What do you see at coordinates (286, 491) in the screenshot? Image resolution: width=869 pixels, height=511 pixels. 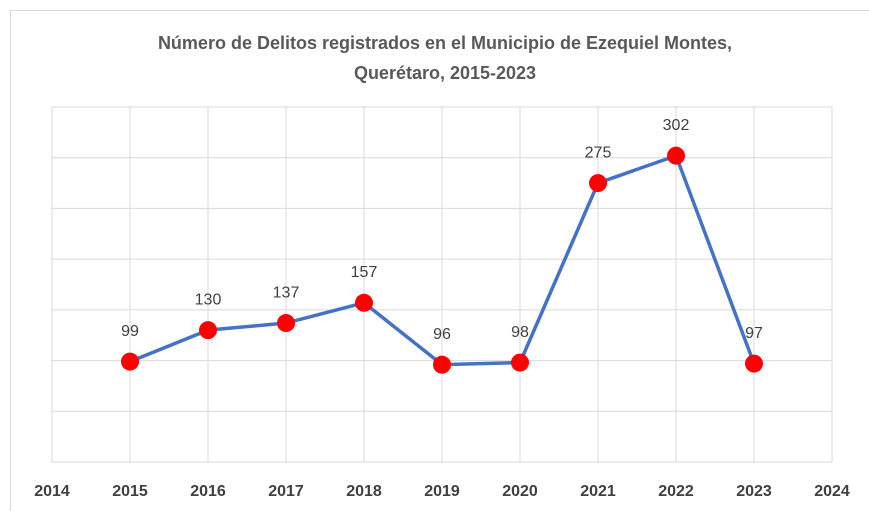 I see `x-tick-label: 2017` at bounding box center [286, 491].